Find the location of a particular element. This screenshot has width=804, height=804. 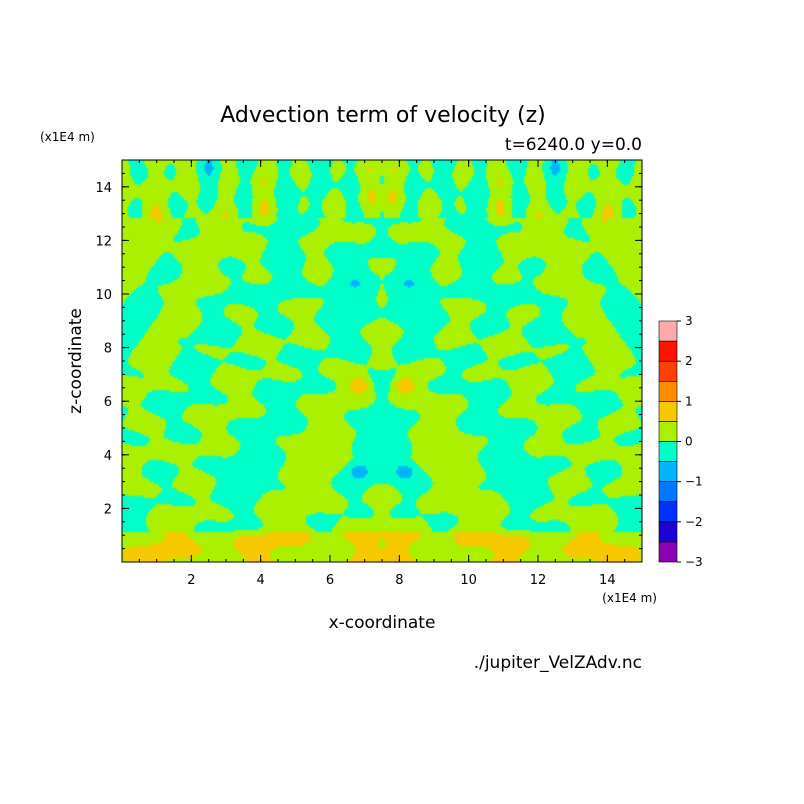

source-filename: ./jupiter_VelZAdv.nc is located at coordinates (558, 663).